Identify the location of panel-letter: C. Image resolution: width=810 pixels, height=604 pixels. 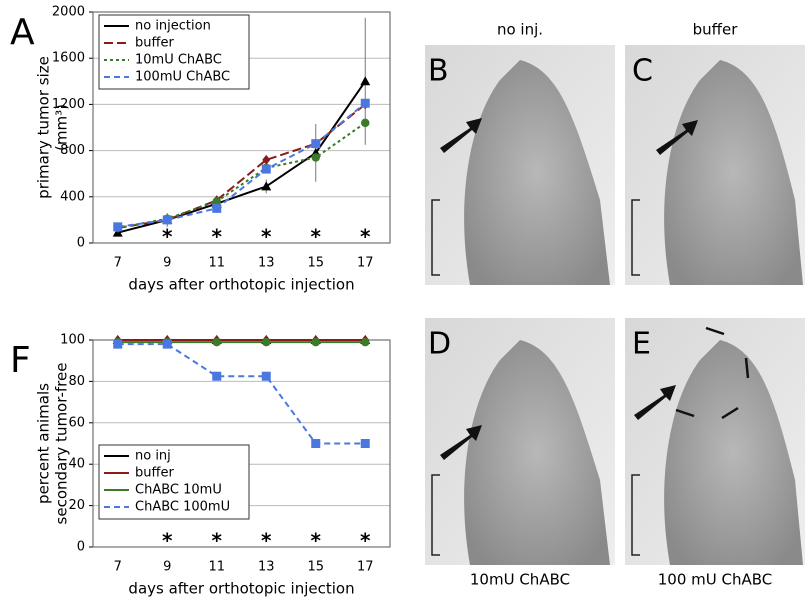
(642, 71).